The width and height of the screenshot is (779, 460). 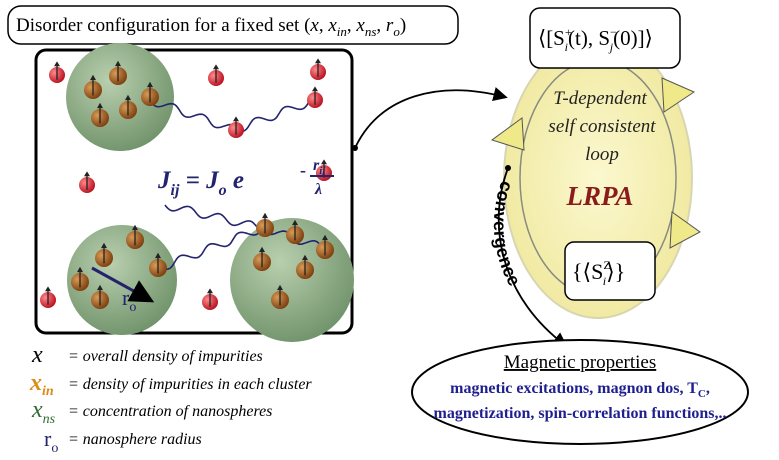 I want to click on formula-sub: o, so click(x=223, y=190).